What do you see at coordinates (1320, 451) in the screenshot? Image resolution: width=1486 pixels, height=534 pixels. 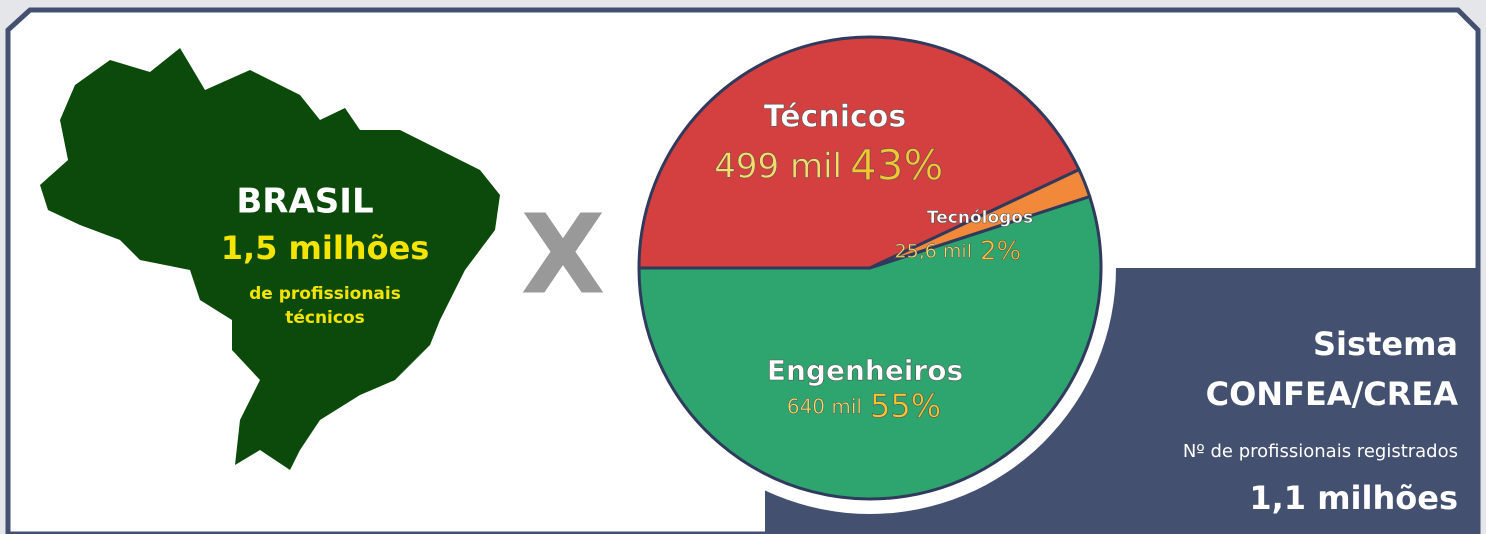 I see `panel-subtitle: Nº de profissionais registrados` at bounding box center [1320, 451].